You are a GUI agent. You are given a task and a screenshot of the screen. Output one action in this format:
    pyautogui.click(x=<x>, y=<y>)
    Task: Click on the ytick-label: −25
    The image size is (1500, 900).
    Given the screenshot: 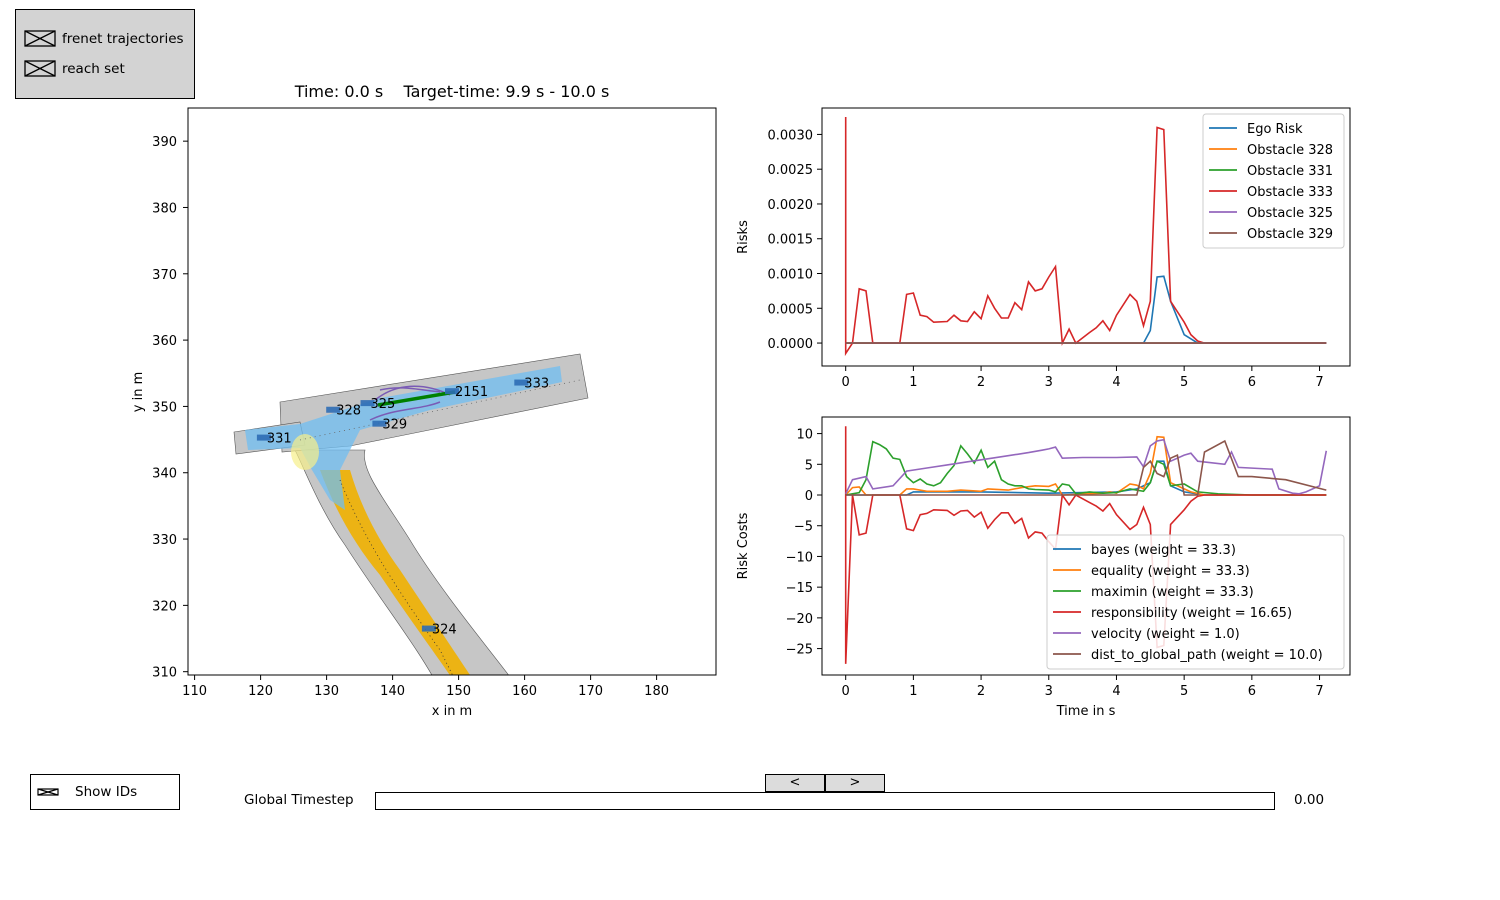 What is the action you would take?
    pyautogui.click(x=799, y=650)
    